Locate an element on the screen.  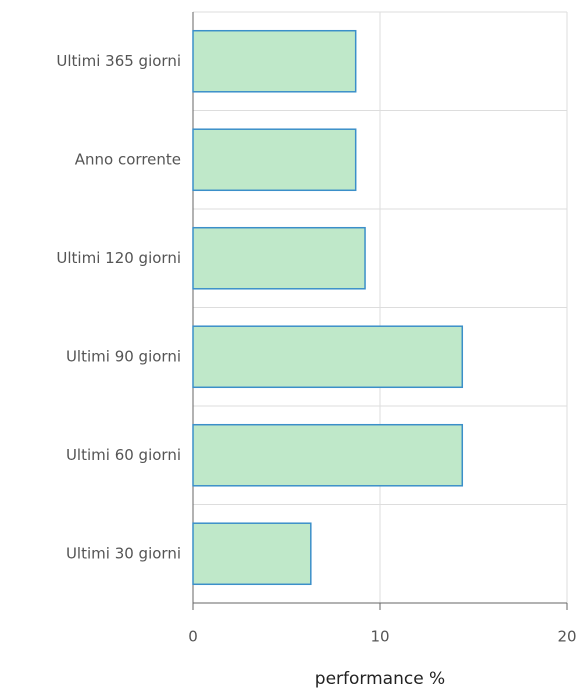
x-tick-label: 0 is located at coordinates (193, 637).